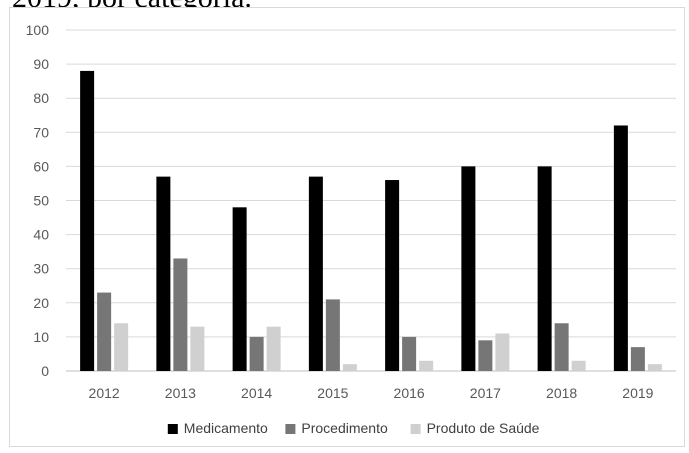 This screenshot has height=453, width=689. I want to click on x-tick-label: 2014, so click(256, 393).